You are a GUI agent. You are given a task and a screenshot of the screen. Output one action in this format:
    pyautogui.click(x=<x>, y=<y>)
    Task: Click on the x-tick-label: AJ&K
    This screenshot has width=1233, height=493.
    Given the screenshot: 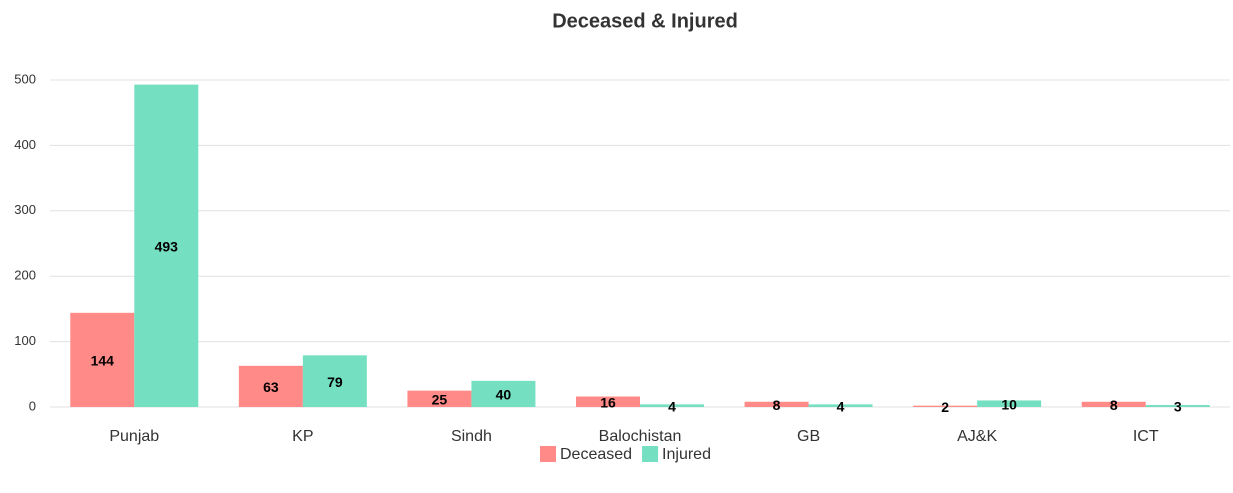 What is the action you would take?
    pyautogui.click(x=977, y=436)
    